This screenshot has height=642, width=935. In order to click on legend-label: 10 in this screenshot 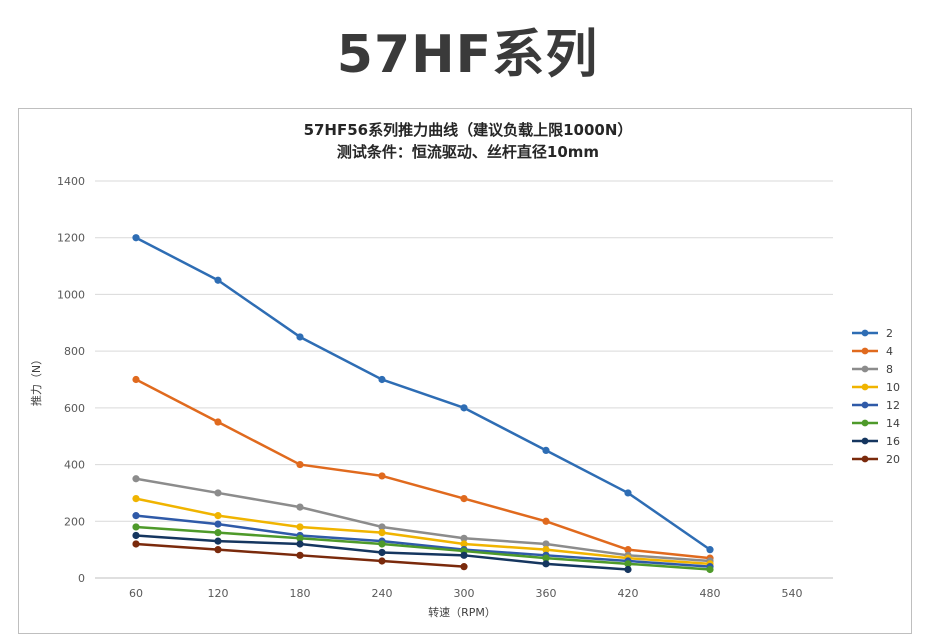, I will do `click(893, 387)`.